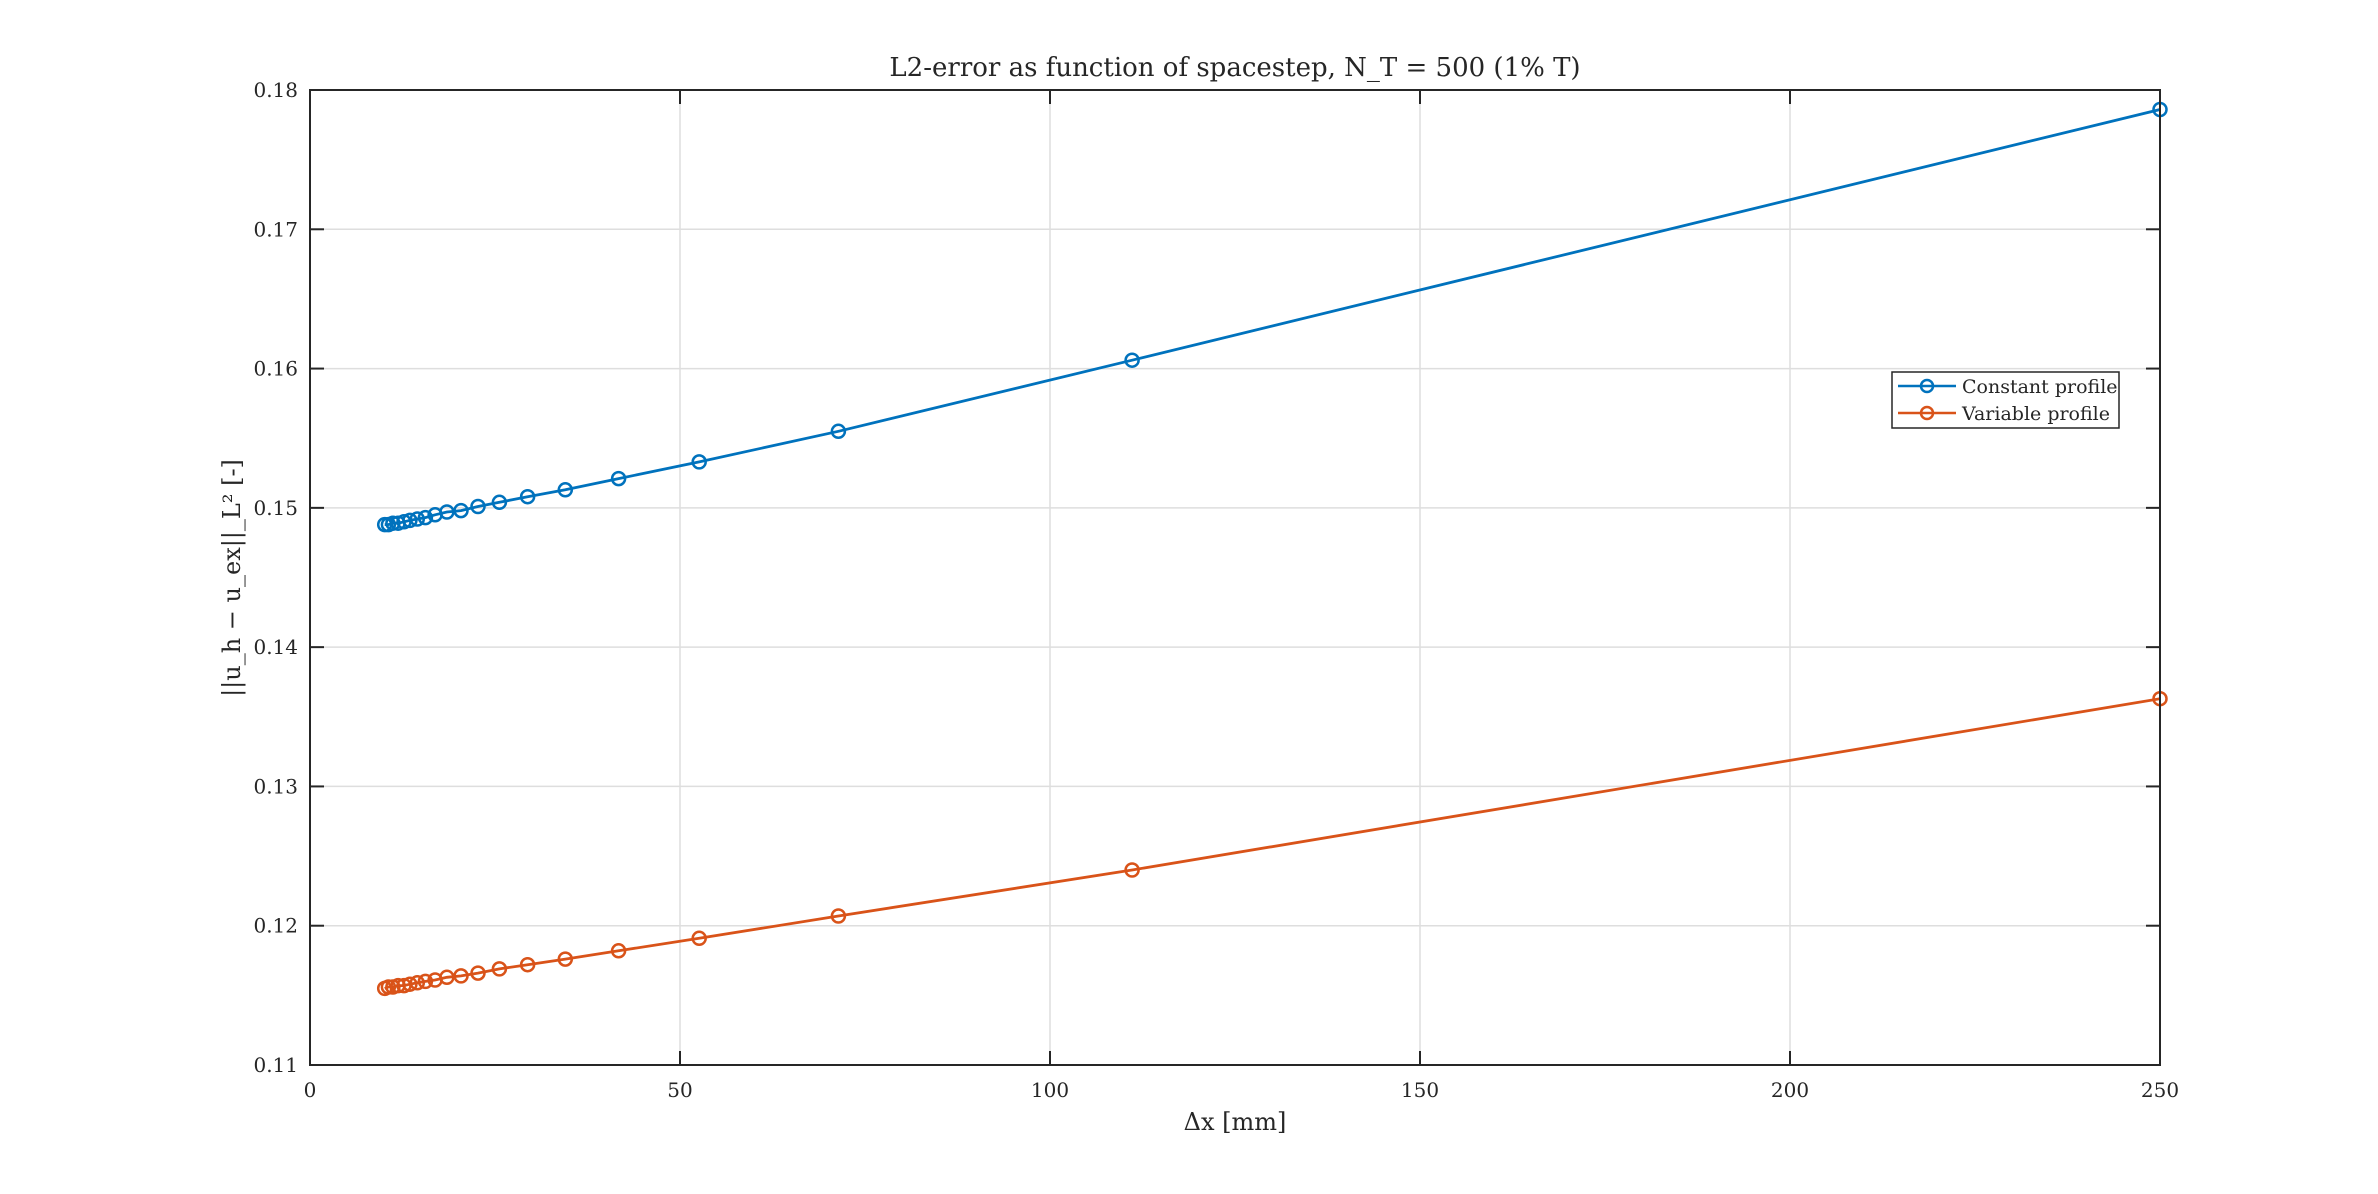  I want to click on legend-marker-constant, so click(1927, 386).